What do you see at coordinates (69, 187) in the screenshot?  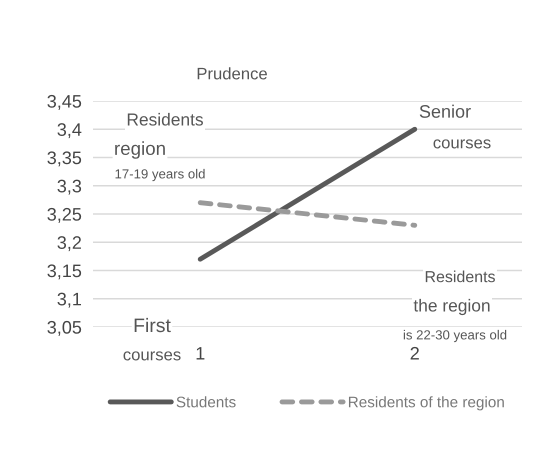 I see `y-tick-label: 3,3` at bounding box center [69, 187].